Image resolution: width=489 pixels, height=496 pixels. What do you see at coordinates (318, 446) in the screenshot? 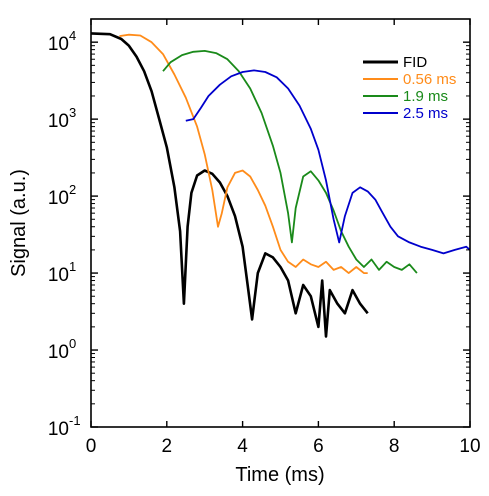
I see `x-tick-label: 6` at bounding box center [318, 446].